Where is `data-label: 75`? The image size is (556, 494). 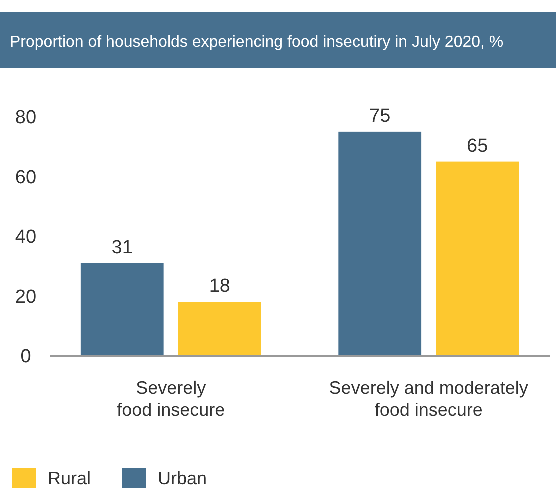
data-label: 75 is located at coordinates (380, 116).